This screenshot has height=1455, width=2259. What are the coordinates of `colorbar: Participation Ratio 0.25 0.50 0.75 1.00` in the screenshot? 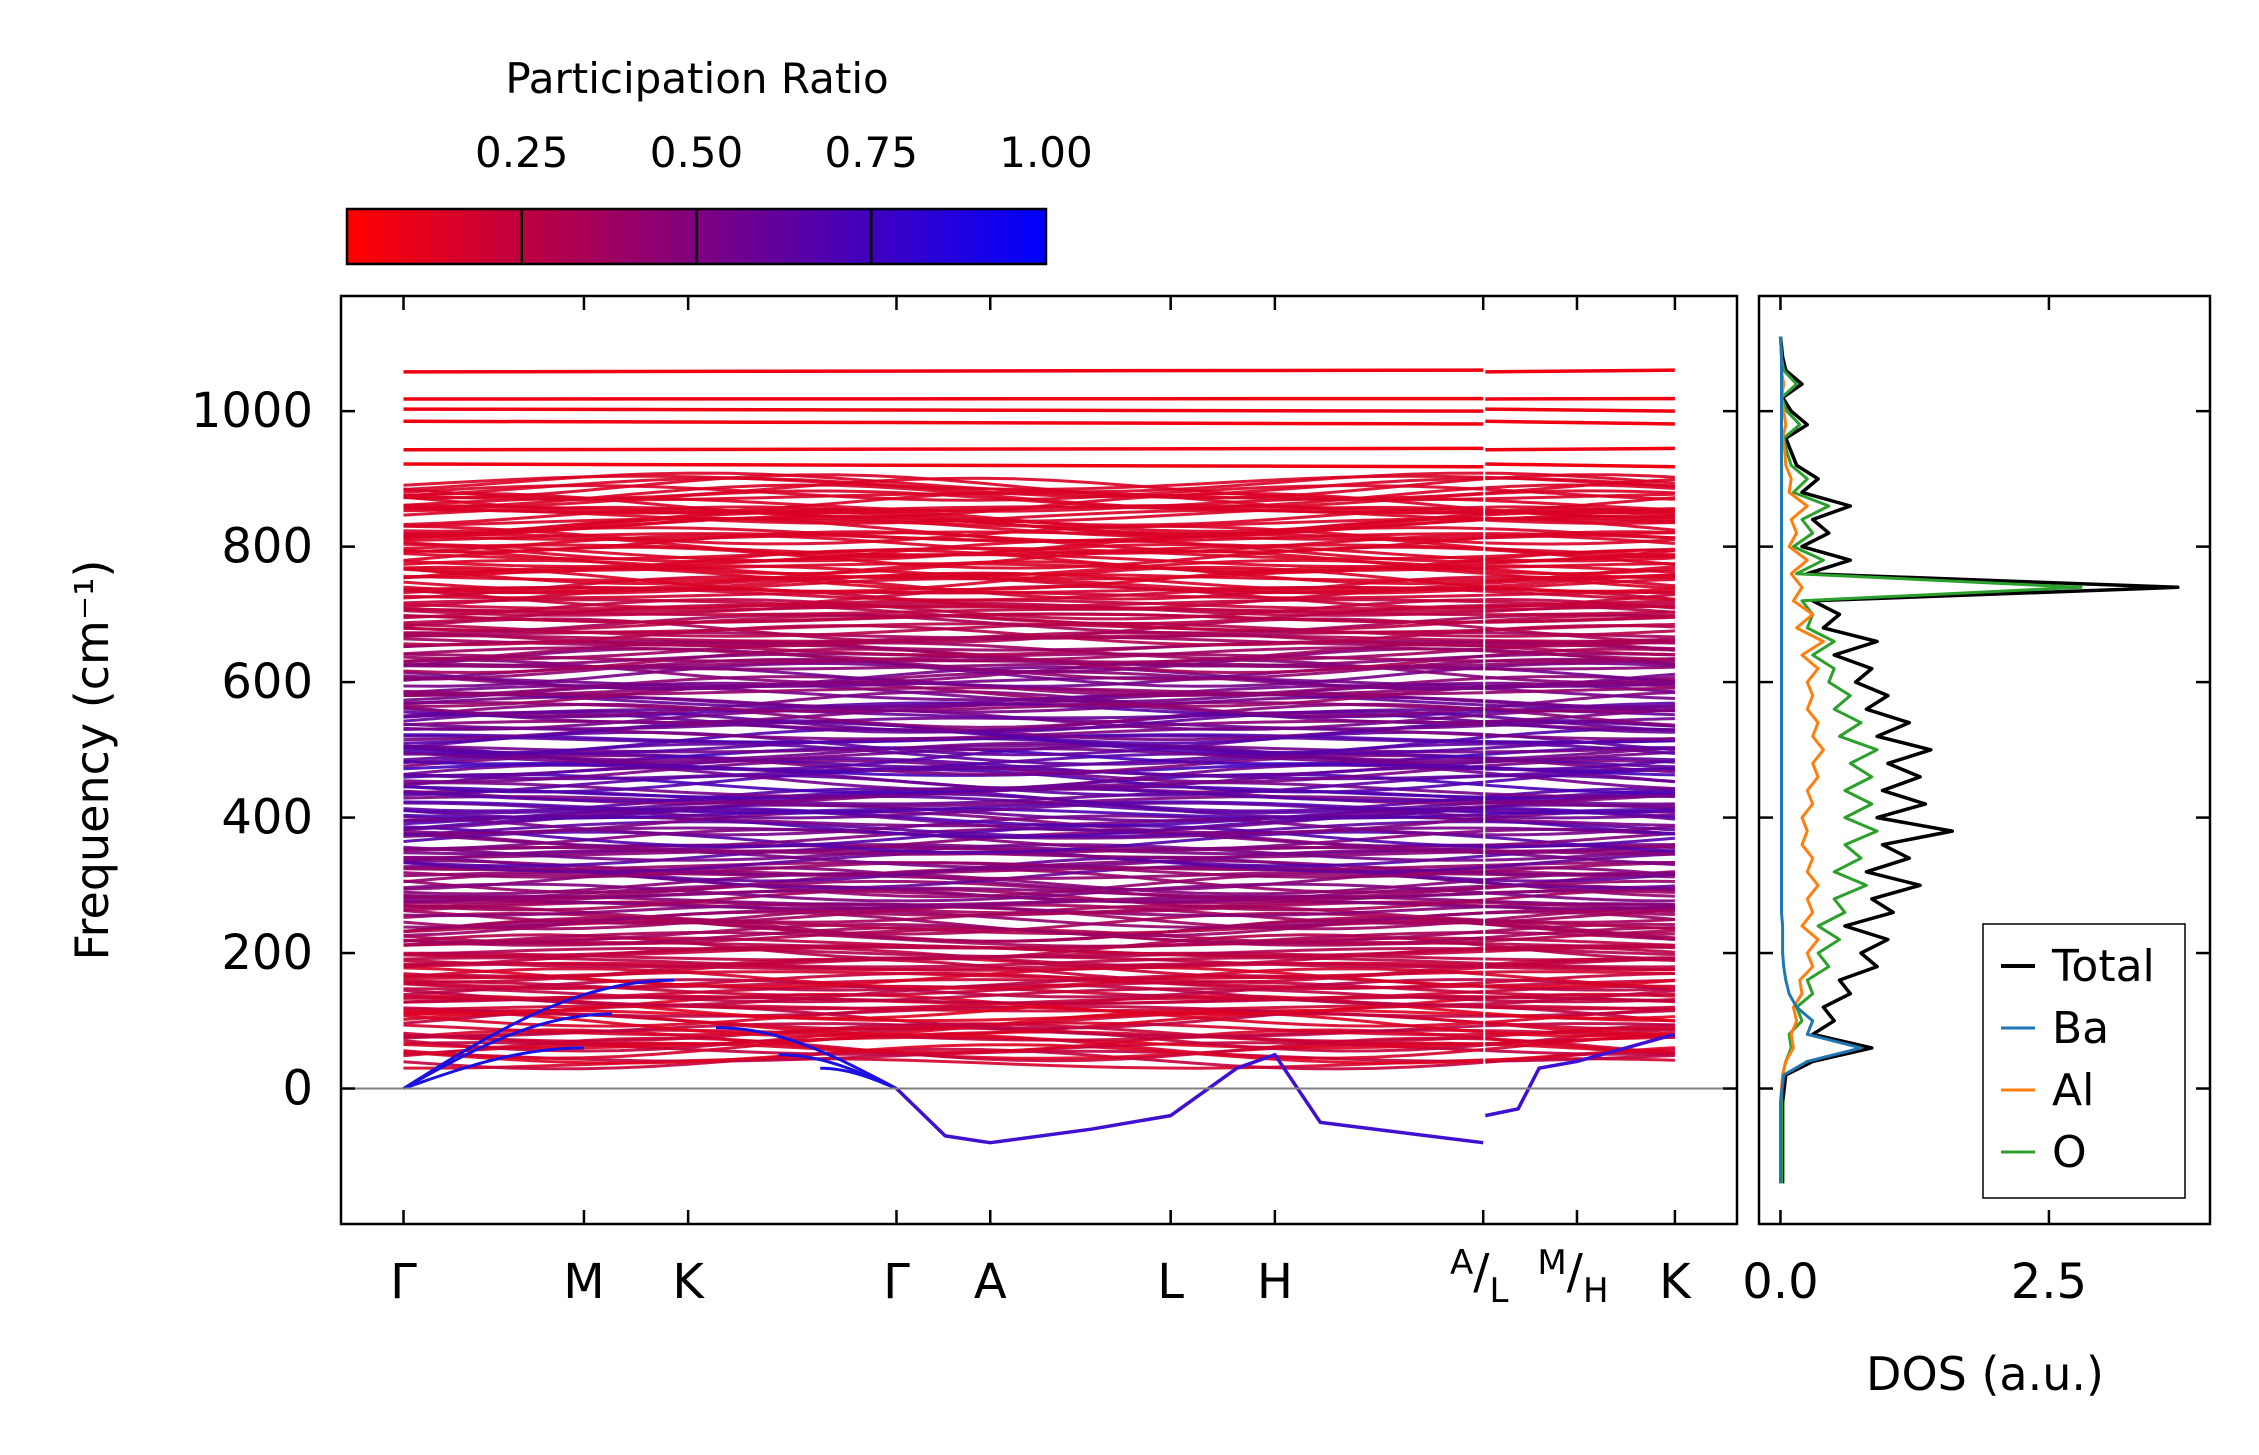 It's located at (719, 160).